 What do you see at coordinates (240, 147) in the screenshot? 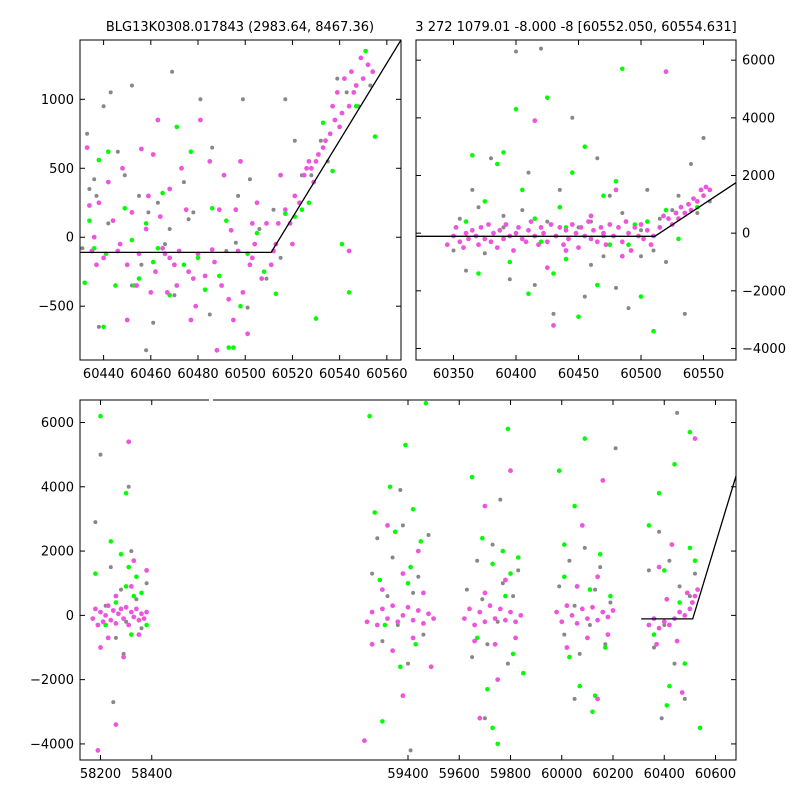
I see `model-line` at bounding box center [240, 147].